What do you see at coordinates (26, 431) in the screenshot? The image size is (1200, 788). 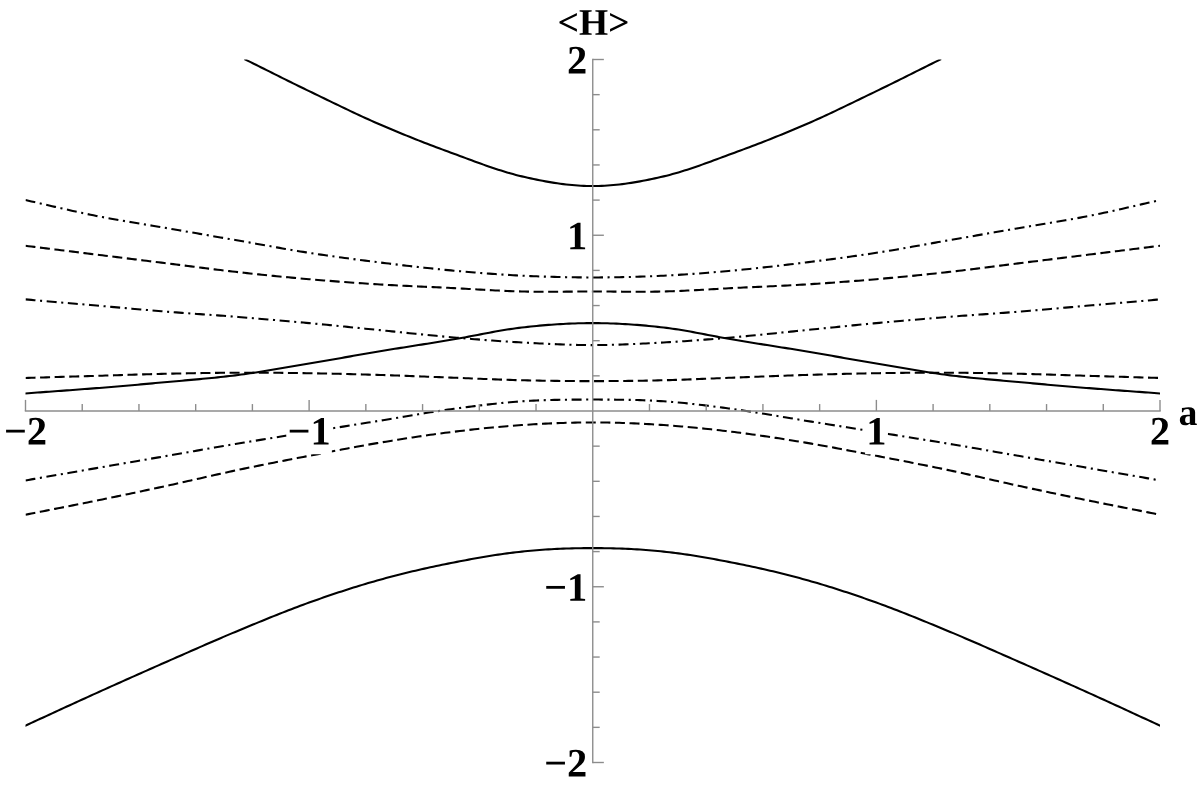 I see `x-tick-label: −2` at bounding box center [26, 431].